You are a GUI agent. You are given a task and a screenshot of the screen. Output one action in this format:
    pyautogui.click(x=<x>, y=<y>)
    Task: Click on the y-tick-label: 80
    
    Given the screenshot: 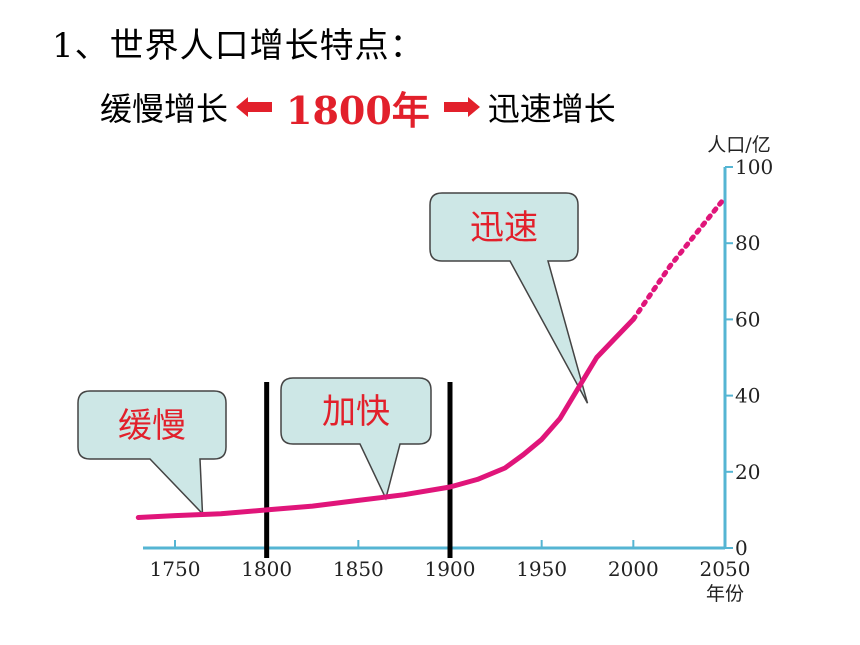 What is the action you would take?
    pyautogui.click(x=747, y=243)
    